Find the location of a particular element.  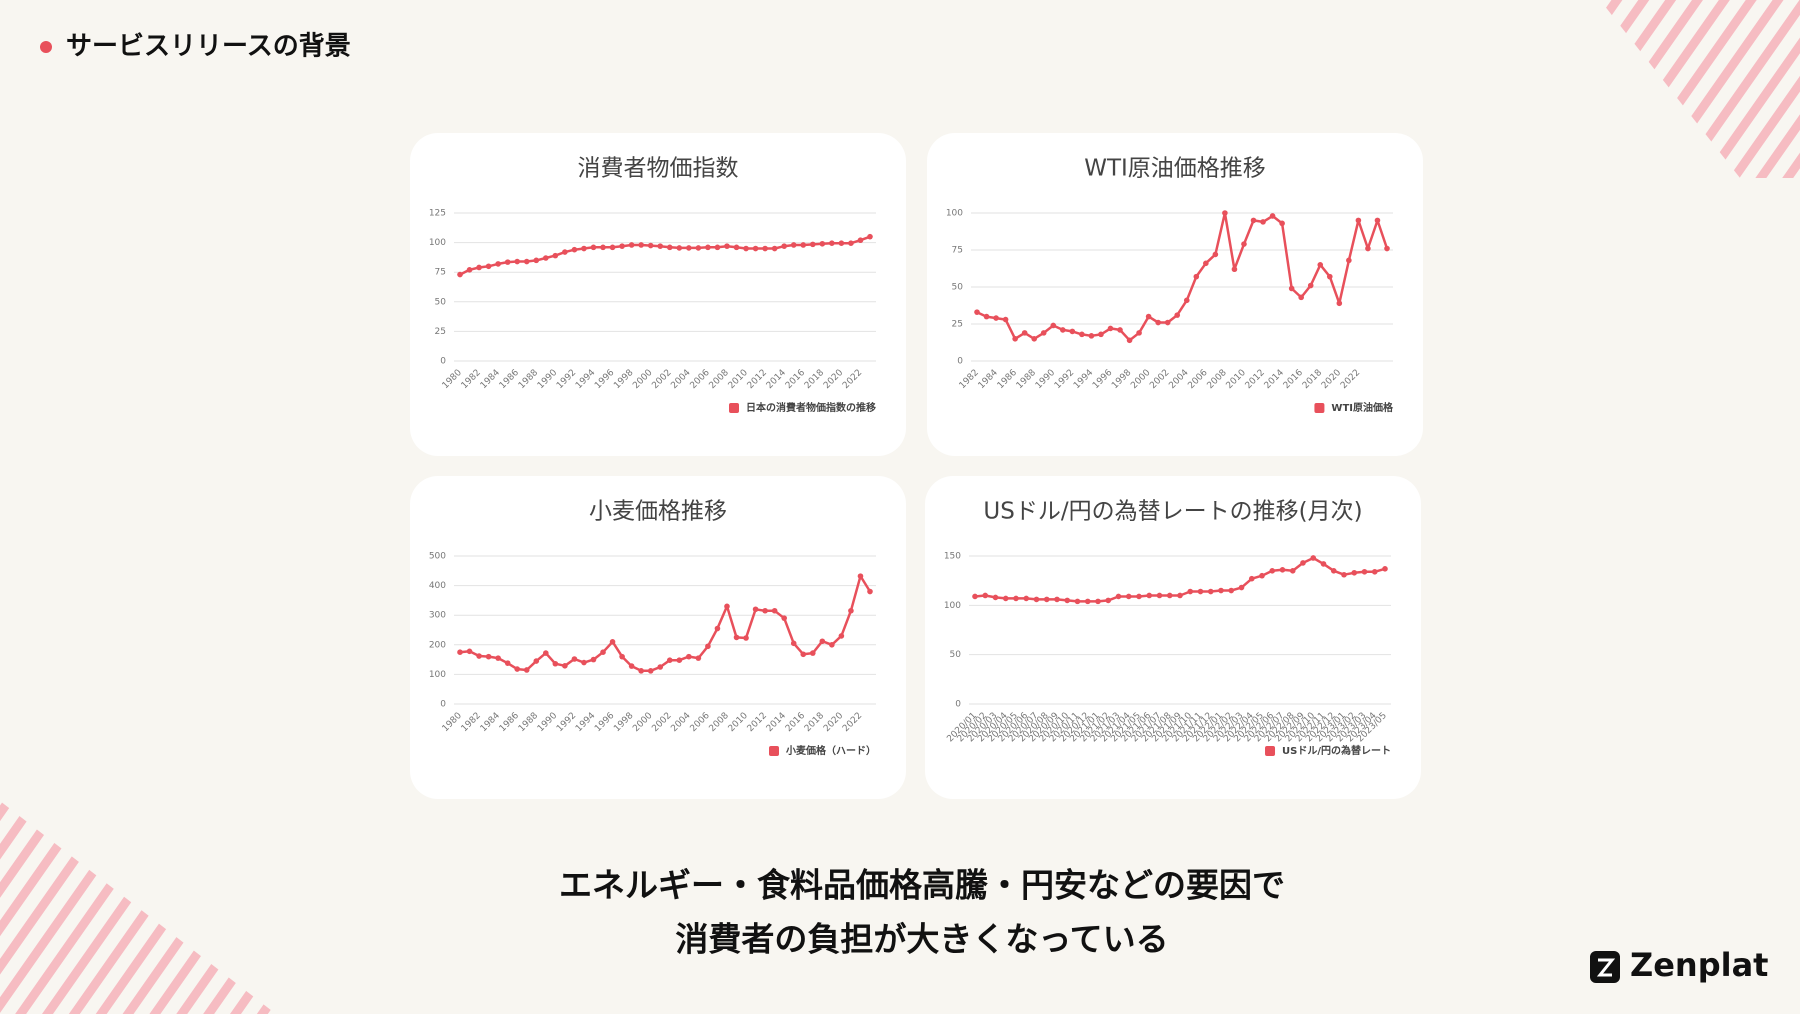

y-tick-label: 50 is located at coordinates (441, 302).